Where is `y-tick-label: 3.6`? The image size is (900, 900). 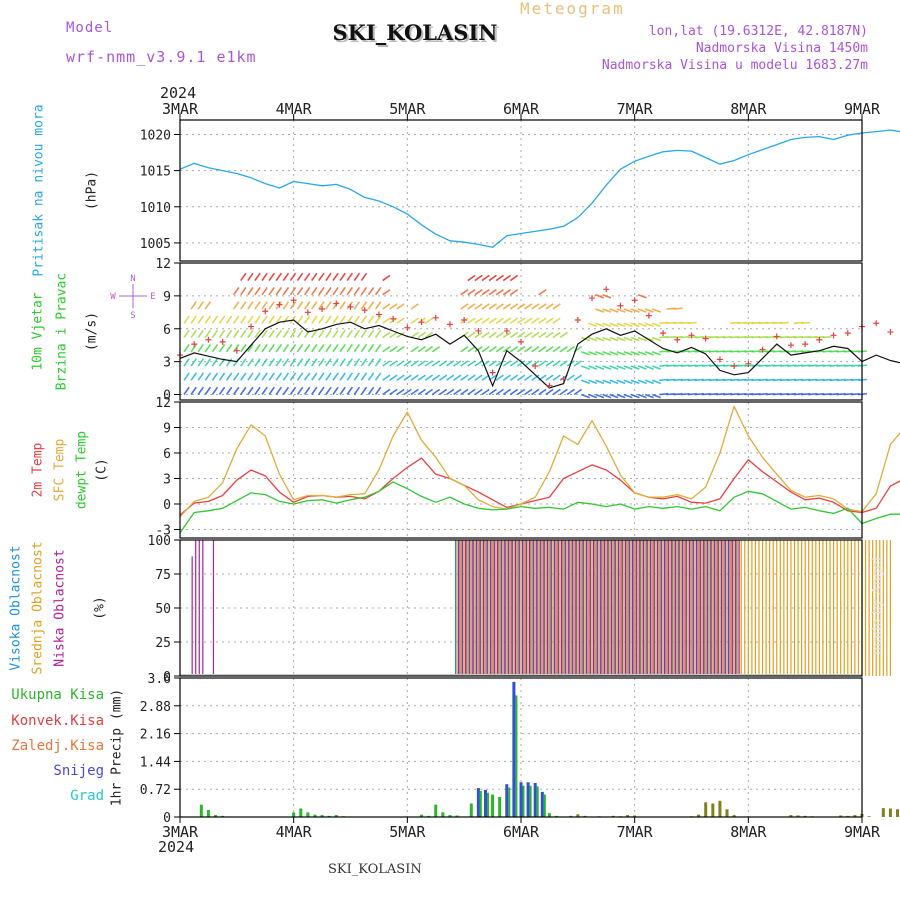 y-tick-label: 3.6 is located at coordinates (159, 679).